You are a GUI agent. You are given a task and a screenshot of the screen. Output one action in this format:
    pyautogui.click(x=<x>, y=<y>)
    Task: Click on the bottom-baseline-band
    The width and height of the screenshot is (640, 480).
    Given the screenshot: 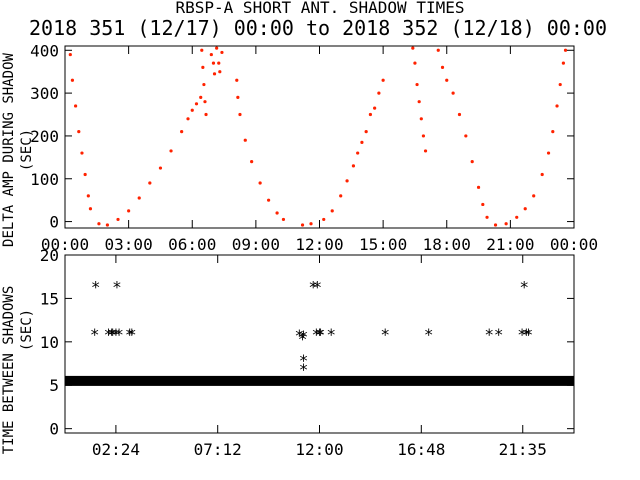 What is the action you would take?
    pyautogui.click(x=319, y=380)
    